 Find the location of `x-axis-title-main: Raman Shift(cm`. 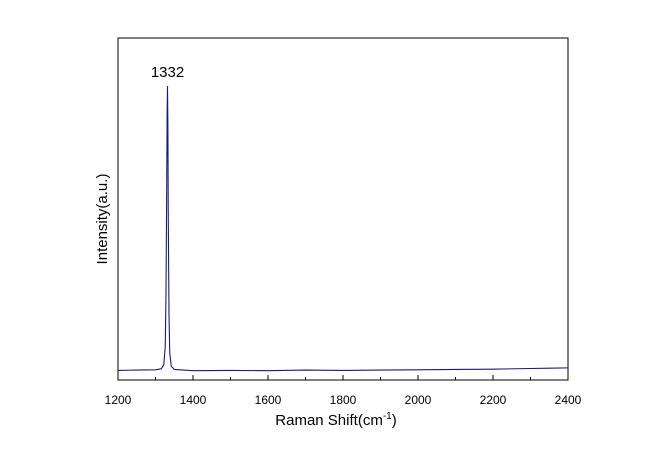

x-axis-title-main: Raman Shift(cm is located at coordinates (329, 420).